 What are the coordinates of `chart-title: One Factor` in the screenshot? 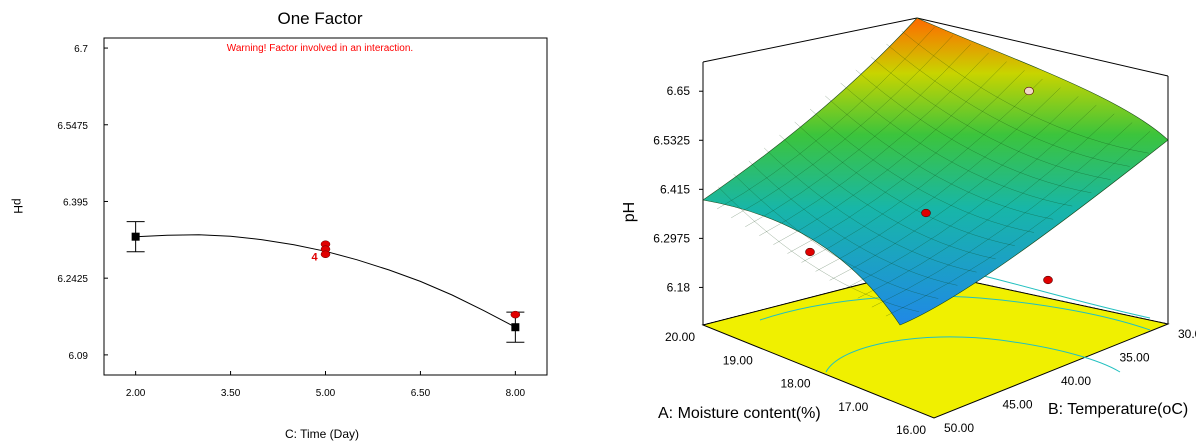 It's located at (319, 18).